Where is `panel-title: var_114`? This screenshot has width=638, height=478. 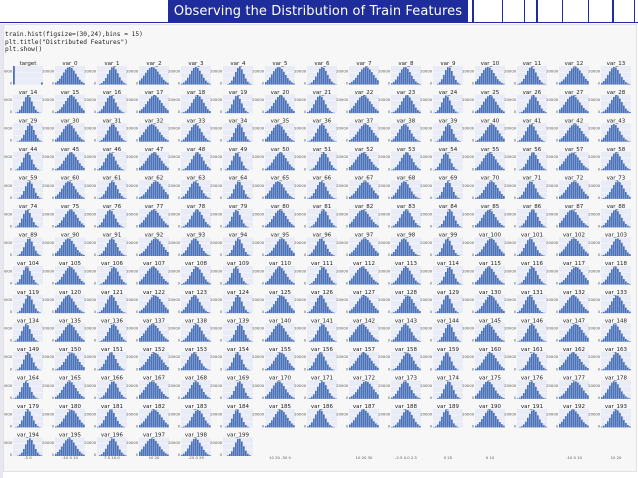 panel-title: var_114 is located at coordinates (448, 264).